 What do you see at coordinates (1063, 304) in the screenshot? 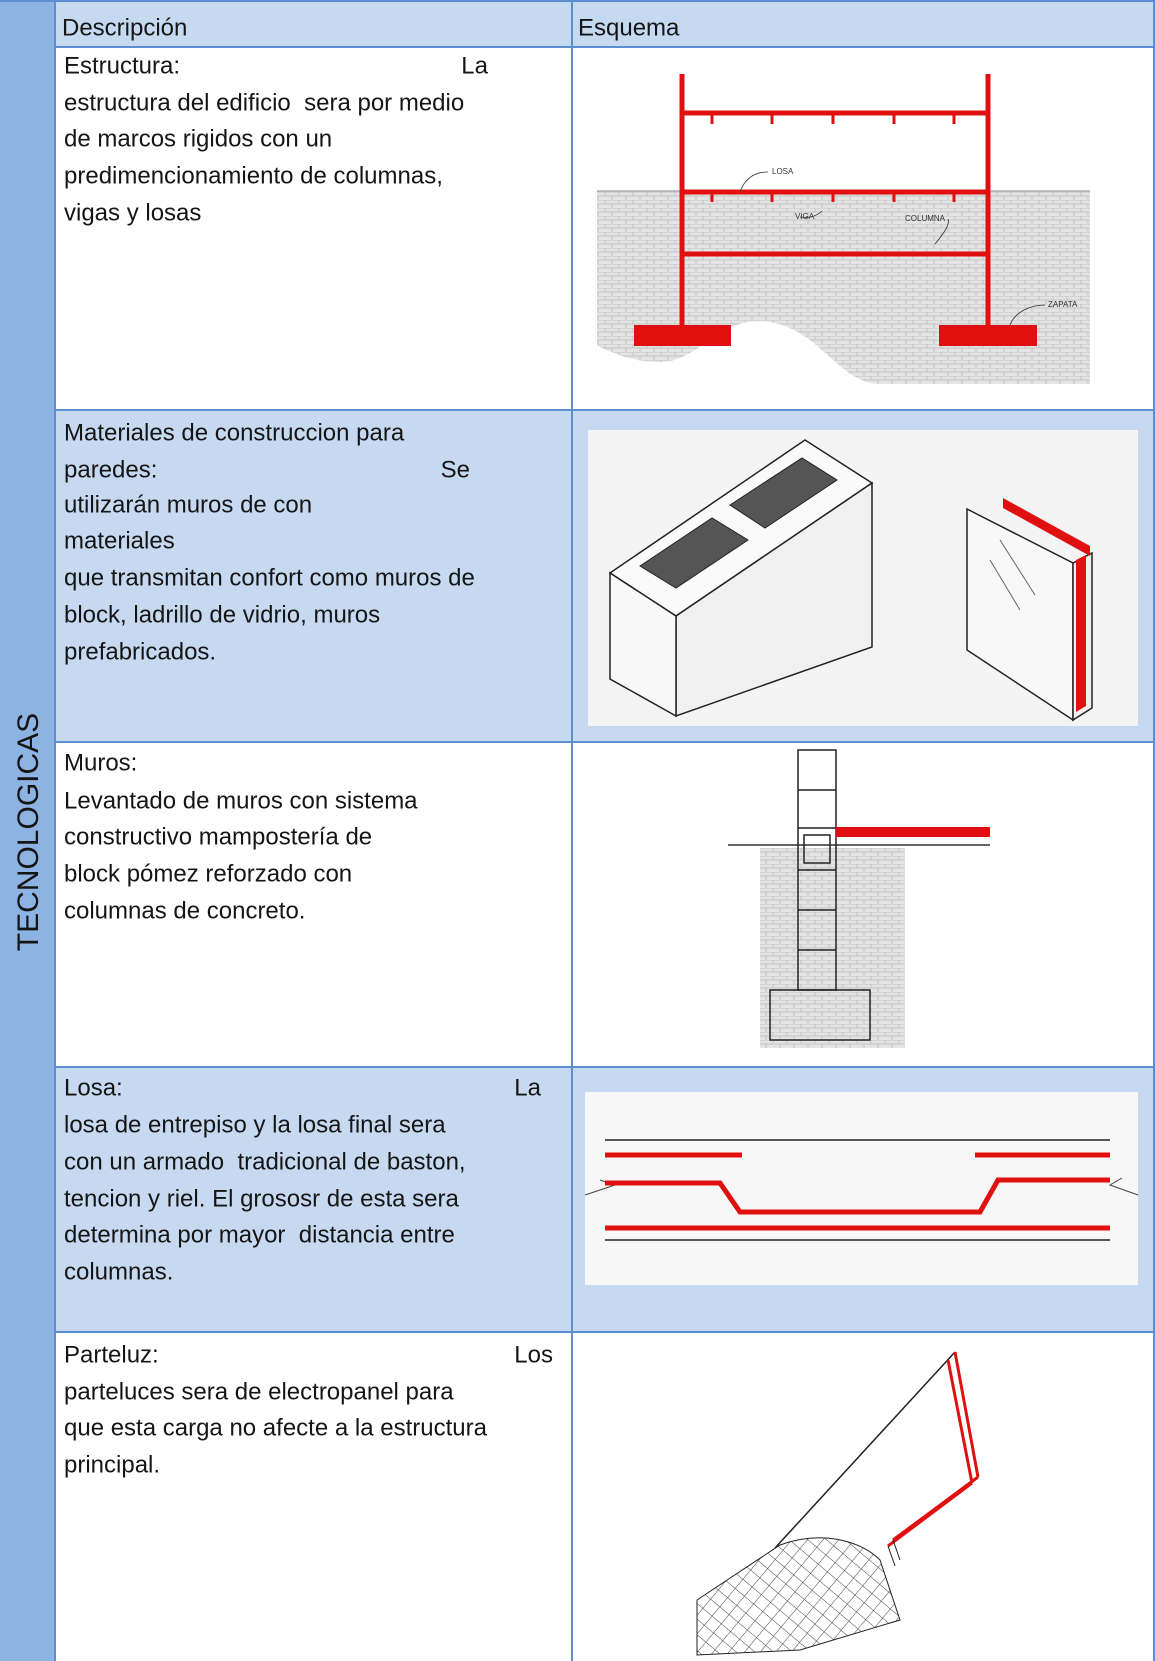
I see `figure-label: ZAPATA` at bounding box center [1063, 304].